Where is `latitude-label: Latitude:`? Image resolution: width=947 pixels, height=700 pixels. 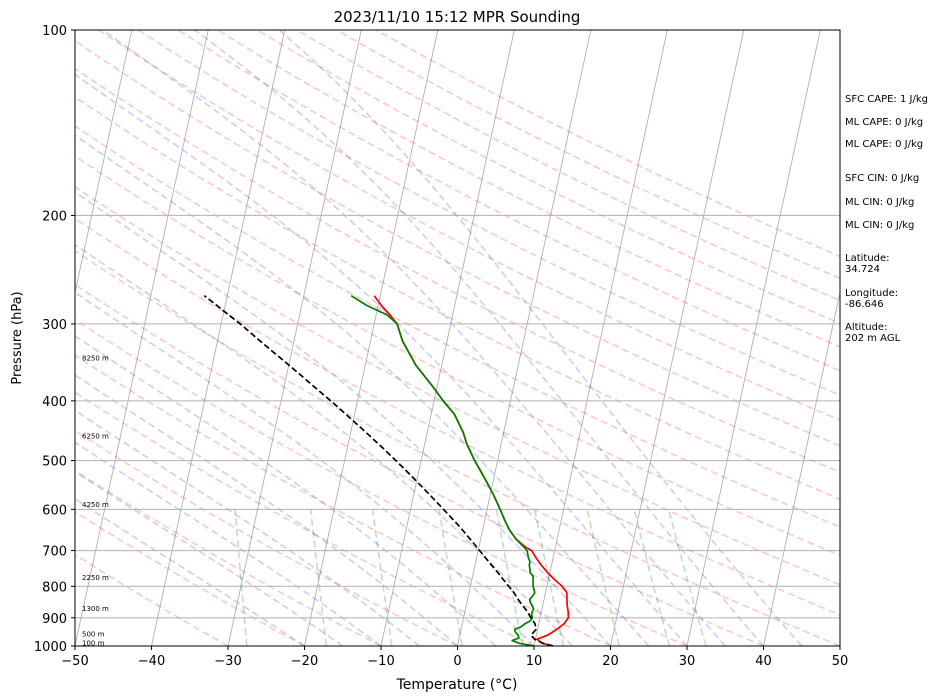
latitude-label: Latitude: is located at coordinates (867, 258).